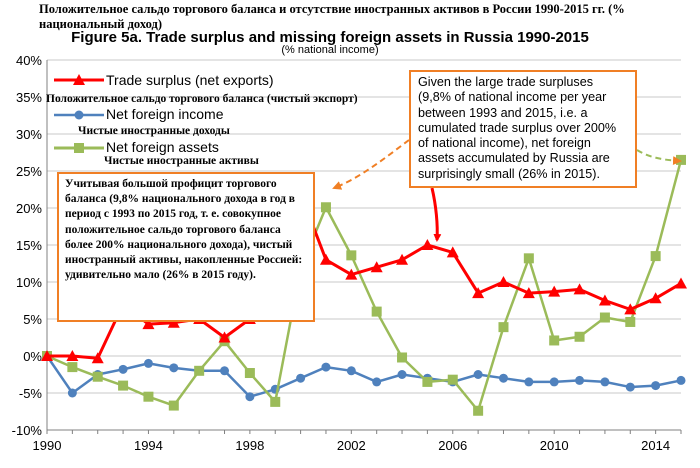  I want to click on x-tick-label: 2010, so click(554, 445).